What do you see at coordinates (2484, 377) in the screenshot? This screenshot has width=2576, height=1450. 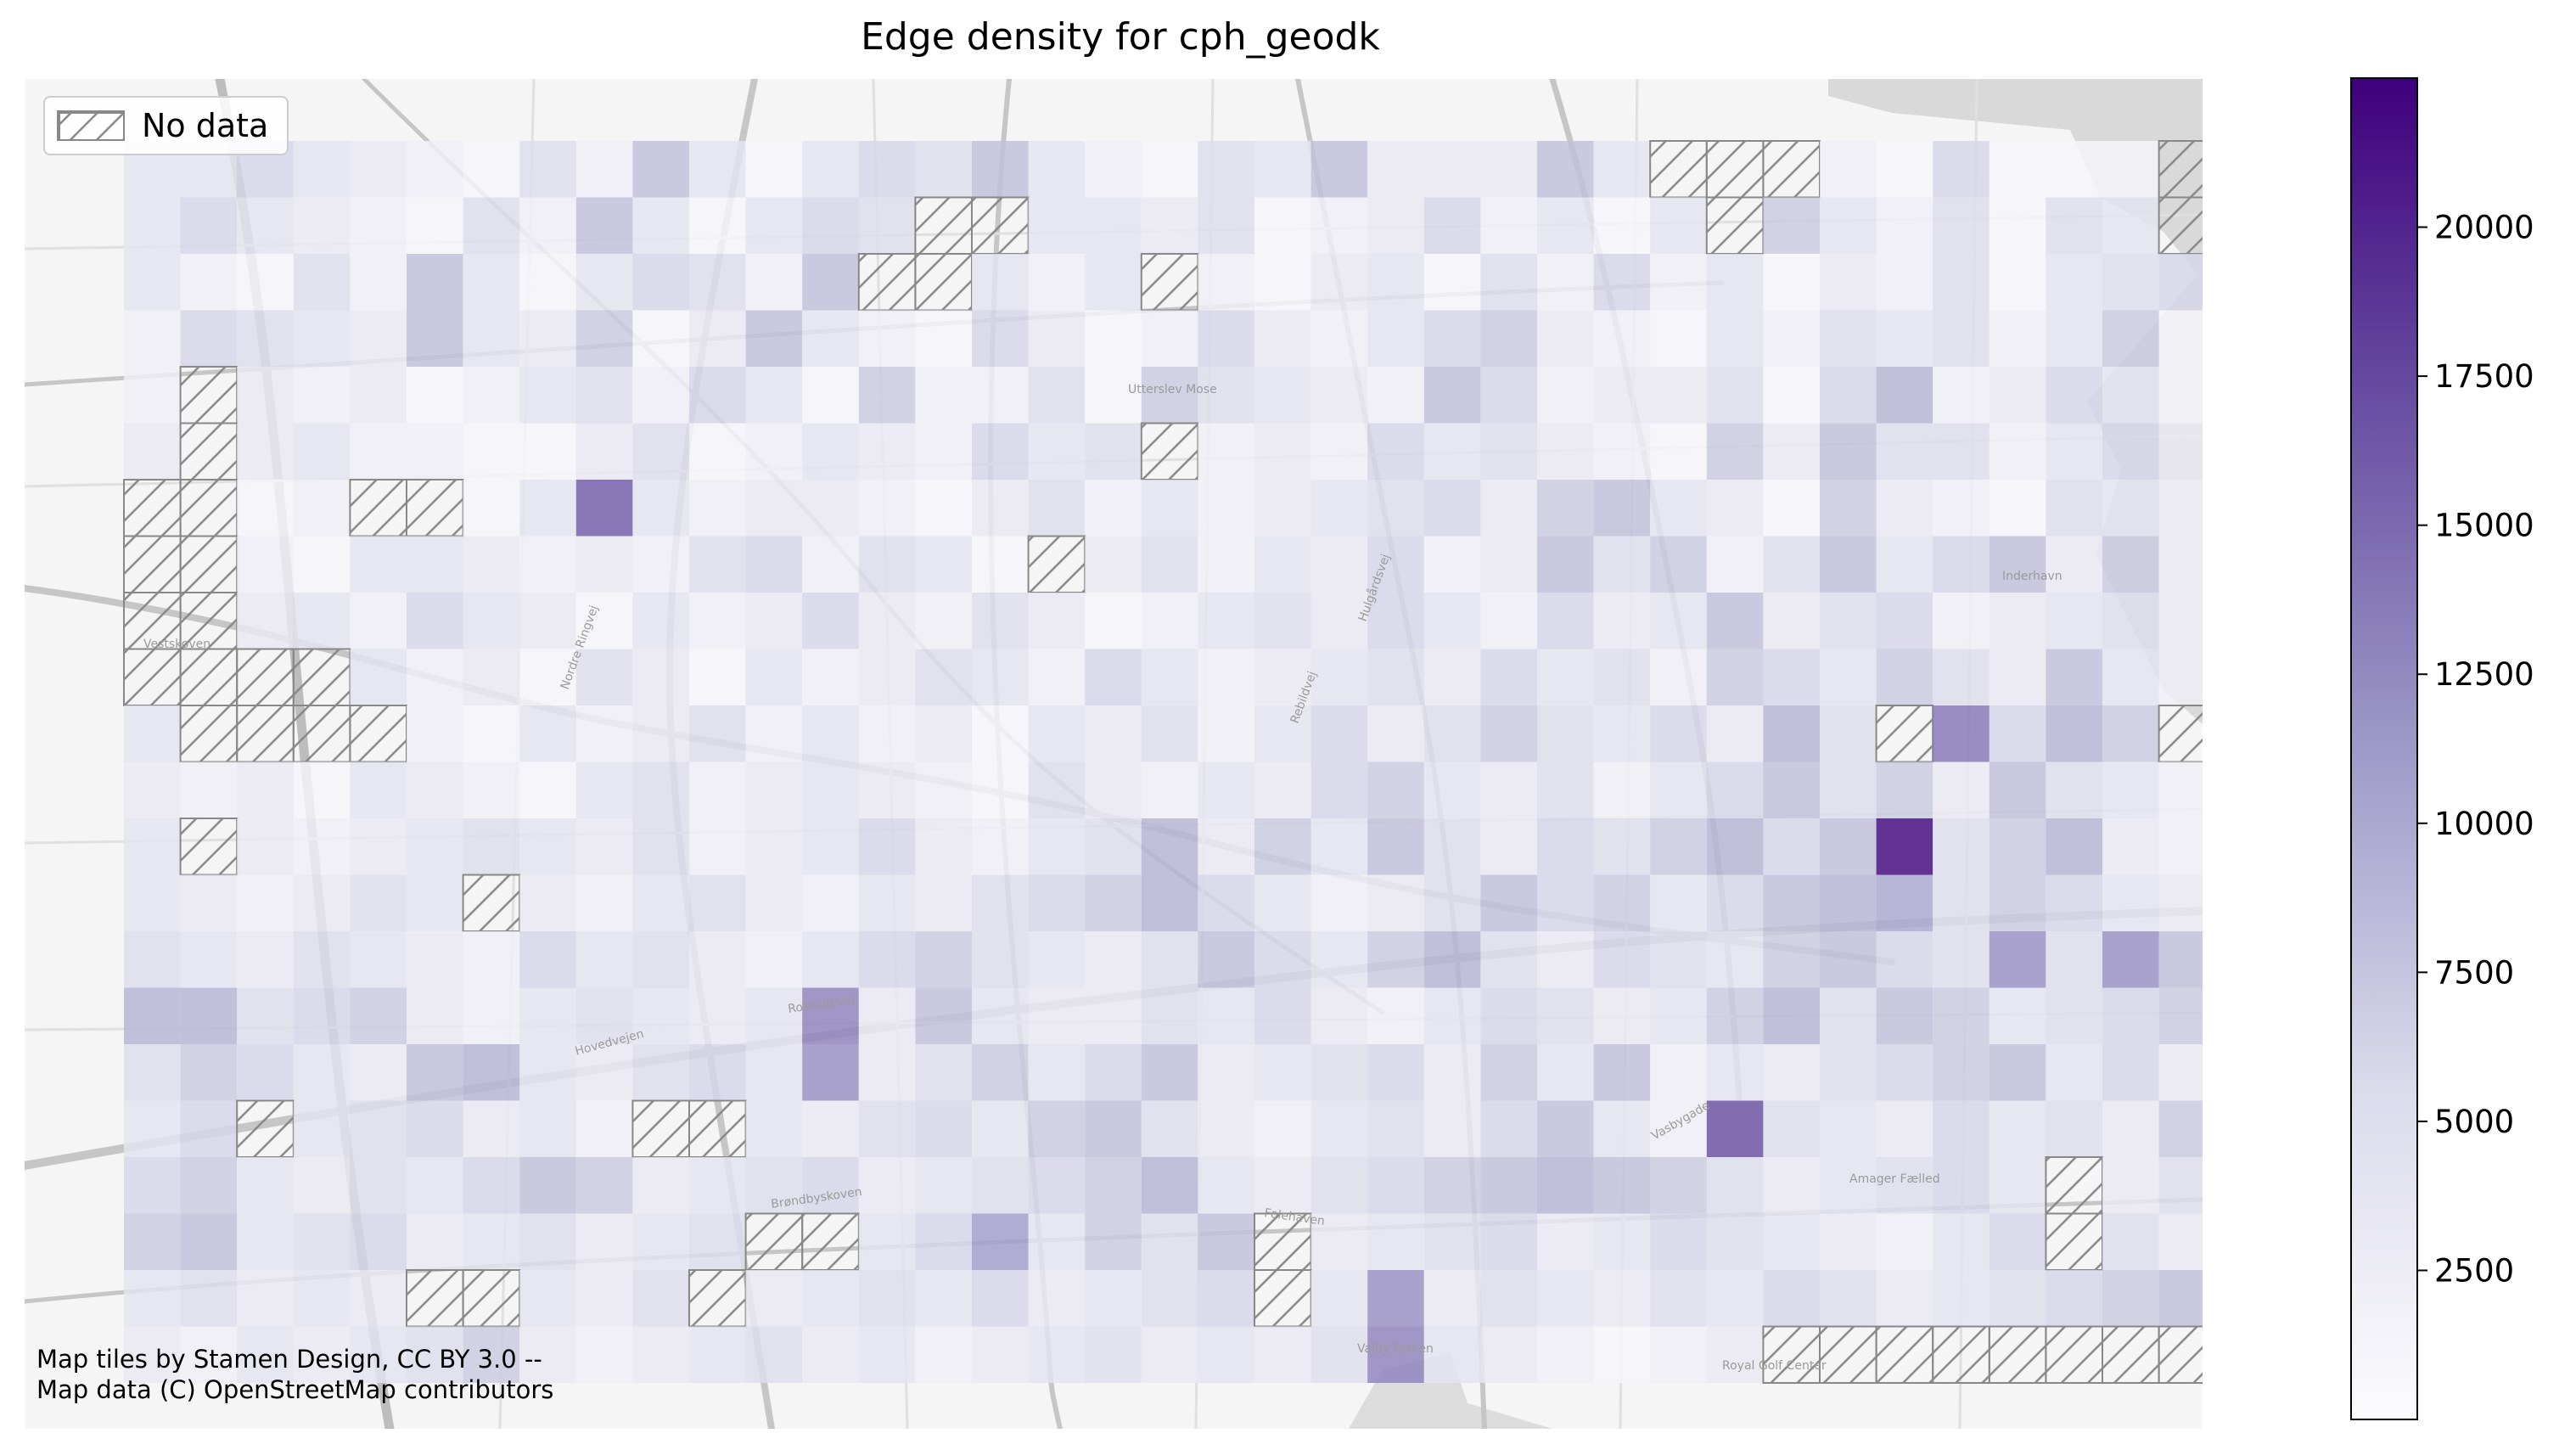 I see `colorbar-tick-label: 17500` at bounding box center [2484, 377].